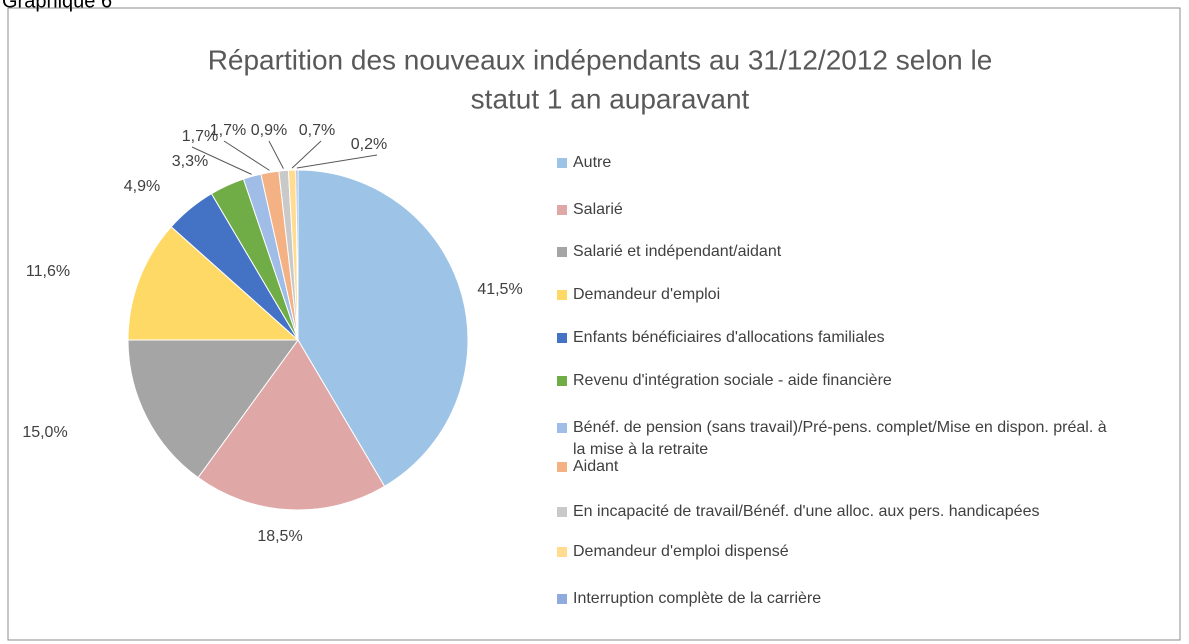  Describe the element at coordinates (279, 536) in the screenshot. I see `data-label: 18,5%` at that location.